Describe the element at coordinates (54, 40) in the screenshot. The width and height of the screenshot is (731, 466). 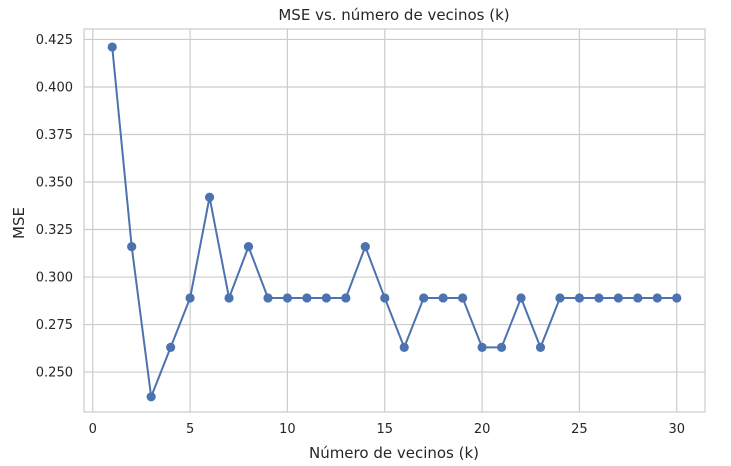
I see `y-tick-label: 0.425` at that location.